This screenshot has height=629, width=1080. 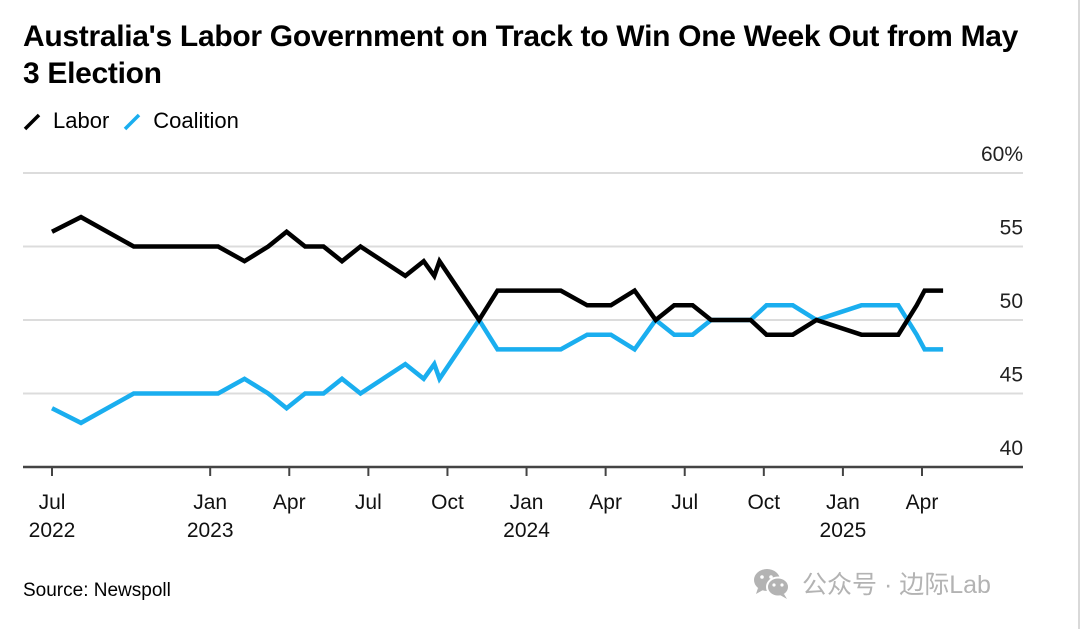 I want to click on legend: Labor Coalition, so click(x=138, y=121).